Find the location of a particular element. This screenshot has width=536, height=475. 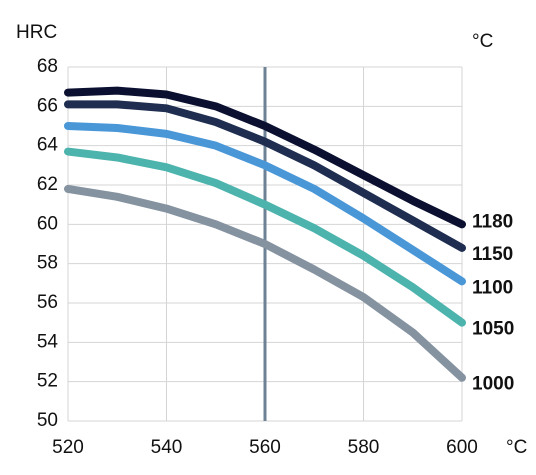

legend-label: 1050 is located at coordinates (493, 329).